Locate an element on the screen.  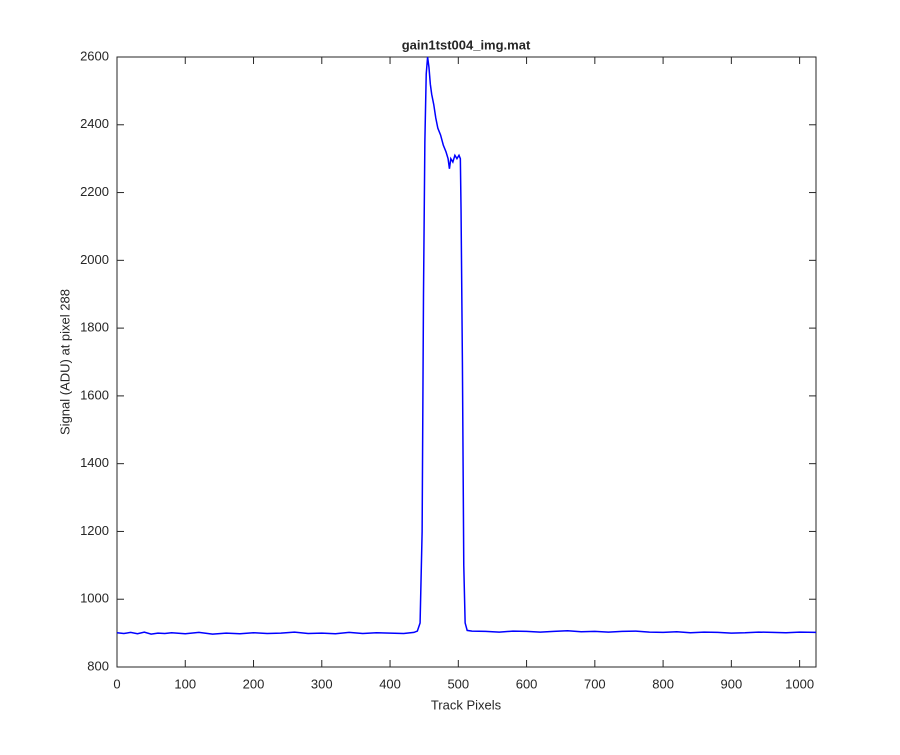
x-tick-label: 0 is located at coordinates (116, 683).